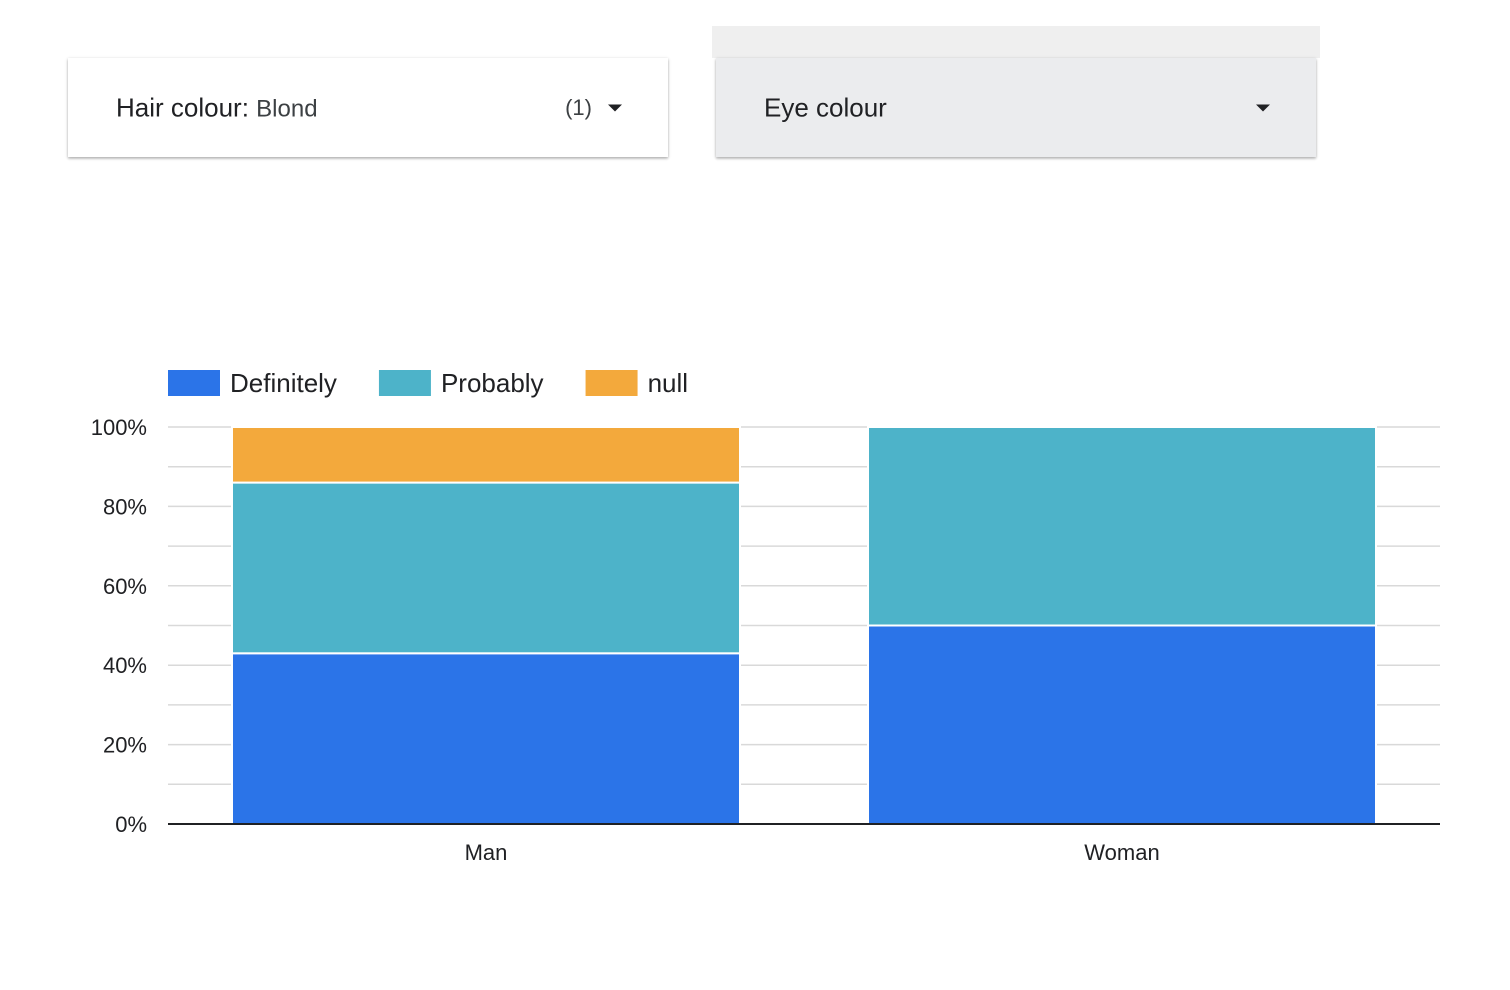 This screenshot has width=1510, height=990. I want to click on legend-label: Definitely, so click(283, 383).